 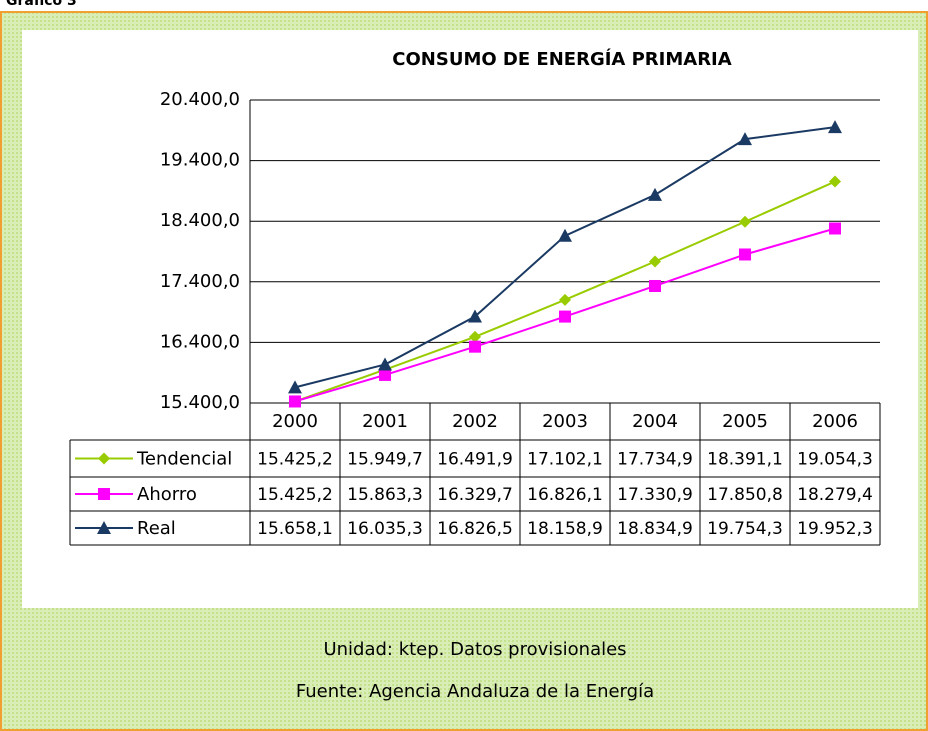 I want to click on legend-label: Tendencial, so click(x=184, y=459).